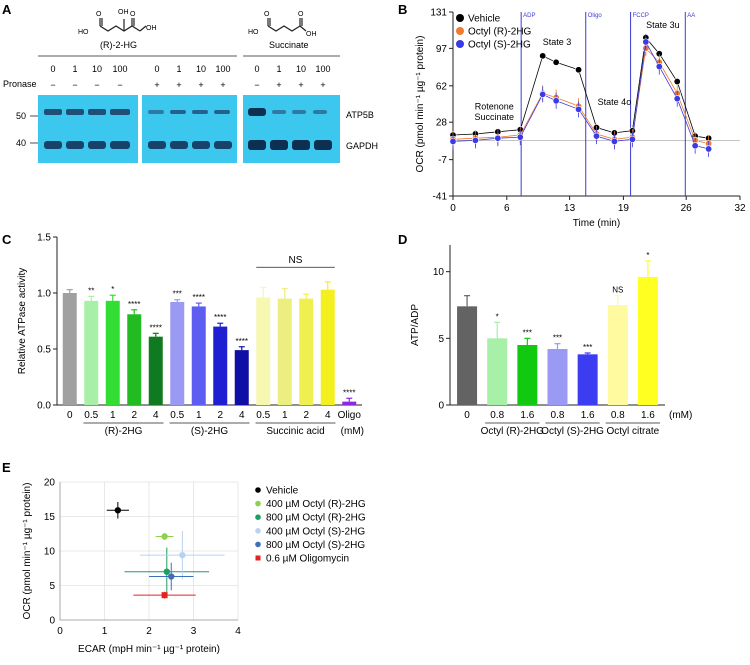  What do you see at coordinates (596, 223) in the screenshot?
I see `x-axis-title: Time (min)` at bounding box center [596, 223].